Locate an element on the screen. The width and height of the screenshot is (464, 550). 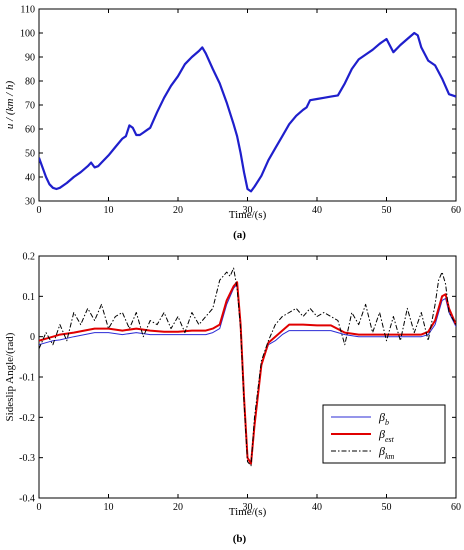
y-tick-label: 110 is located at coordinates (27, 10).